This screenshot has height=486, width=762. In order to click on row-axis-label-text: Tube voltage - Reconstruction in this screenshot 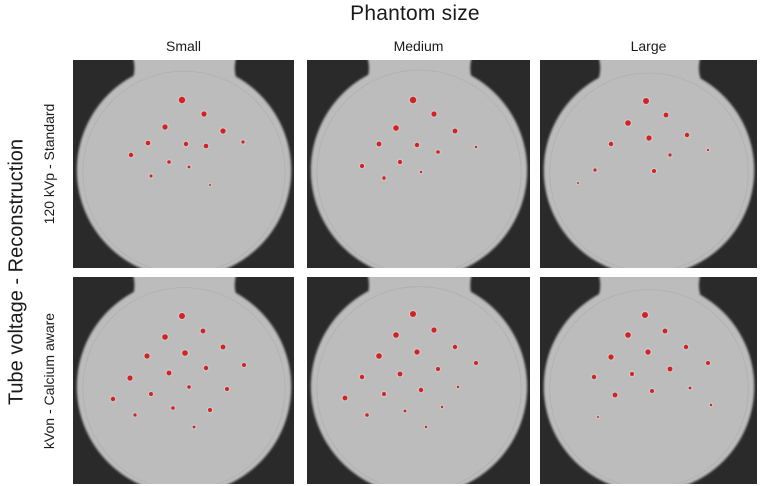, I will do `click(16, 272)`.